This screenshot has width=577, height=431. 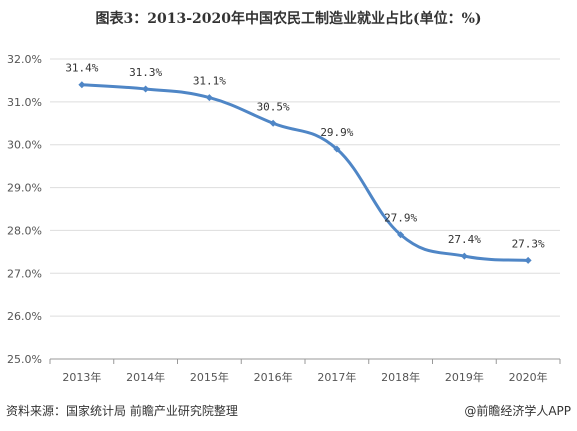 What do you see at coordinates (209, 81) in the screenshot?
I see `data-label: 31.1%` at bounding box center [209, 81].